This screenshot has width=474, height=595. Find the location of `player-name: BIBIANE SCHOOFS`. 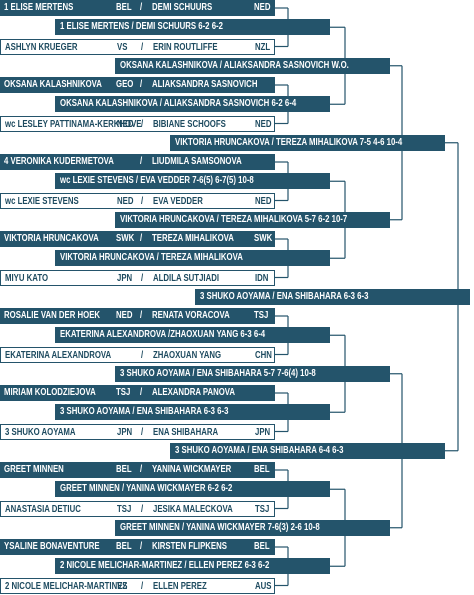

player-name: BIBIANE SCHOOFS is located at coordinates (189, 124).